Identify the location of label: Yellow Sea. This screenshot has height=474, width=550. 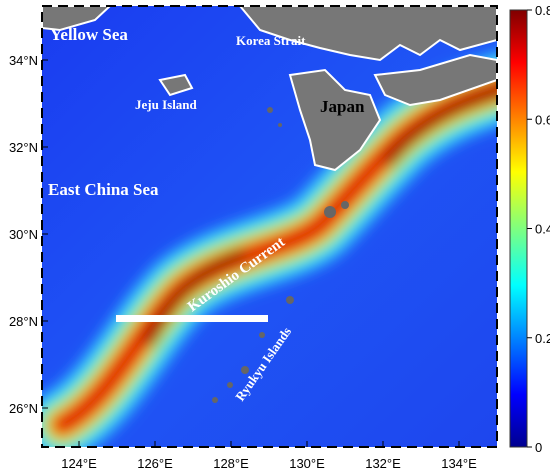
(89, 34).